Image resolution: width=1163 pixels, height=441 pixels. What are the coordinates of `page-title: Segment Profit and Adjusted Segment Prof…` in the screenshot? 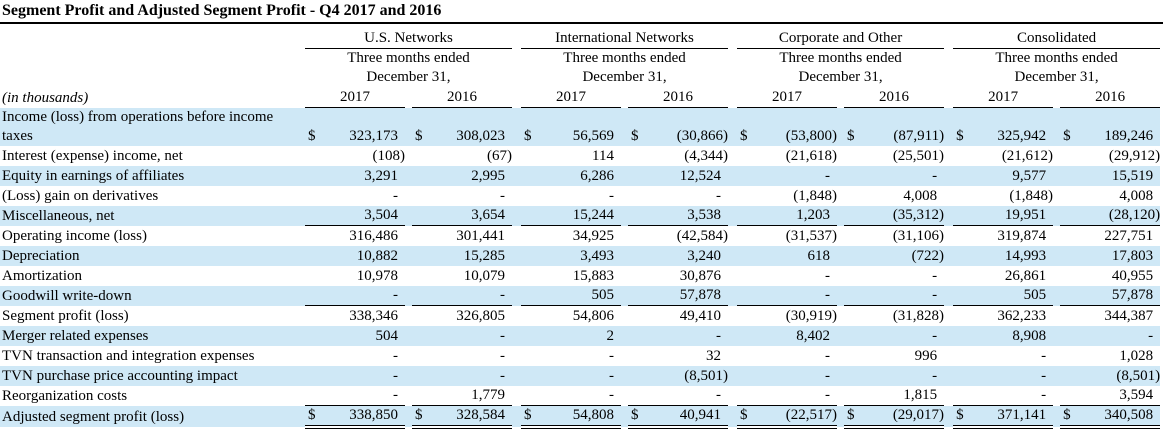 It's located at (581, 12).